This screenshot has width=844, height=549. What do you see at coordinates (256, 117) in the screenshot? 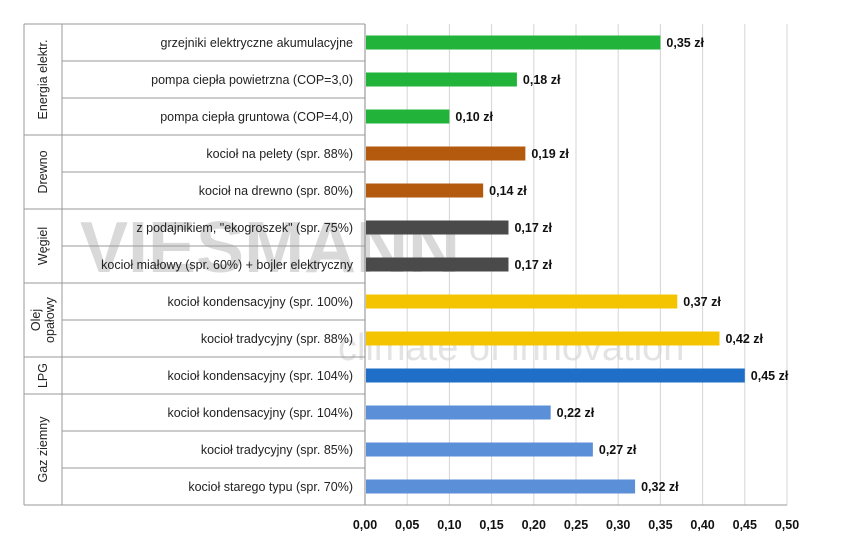
I see `category-label: pompa ciepła gruntowa (COP=4,0)` at bounding box center [256, 117].